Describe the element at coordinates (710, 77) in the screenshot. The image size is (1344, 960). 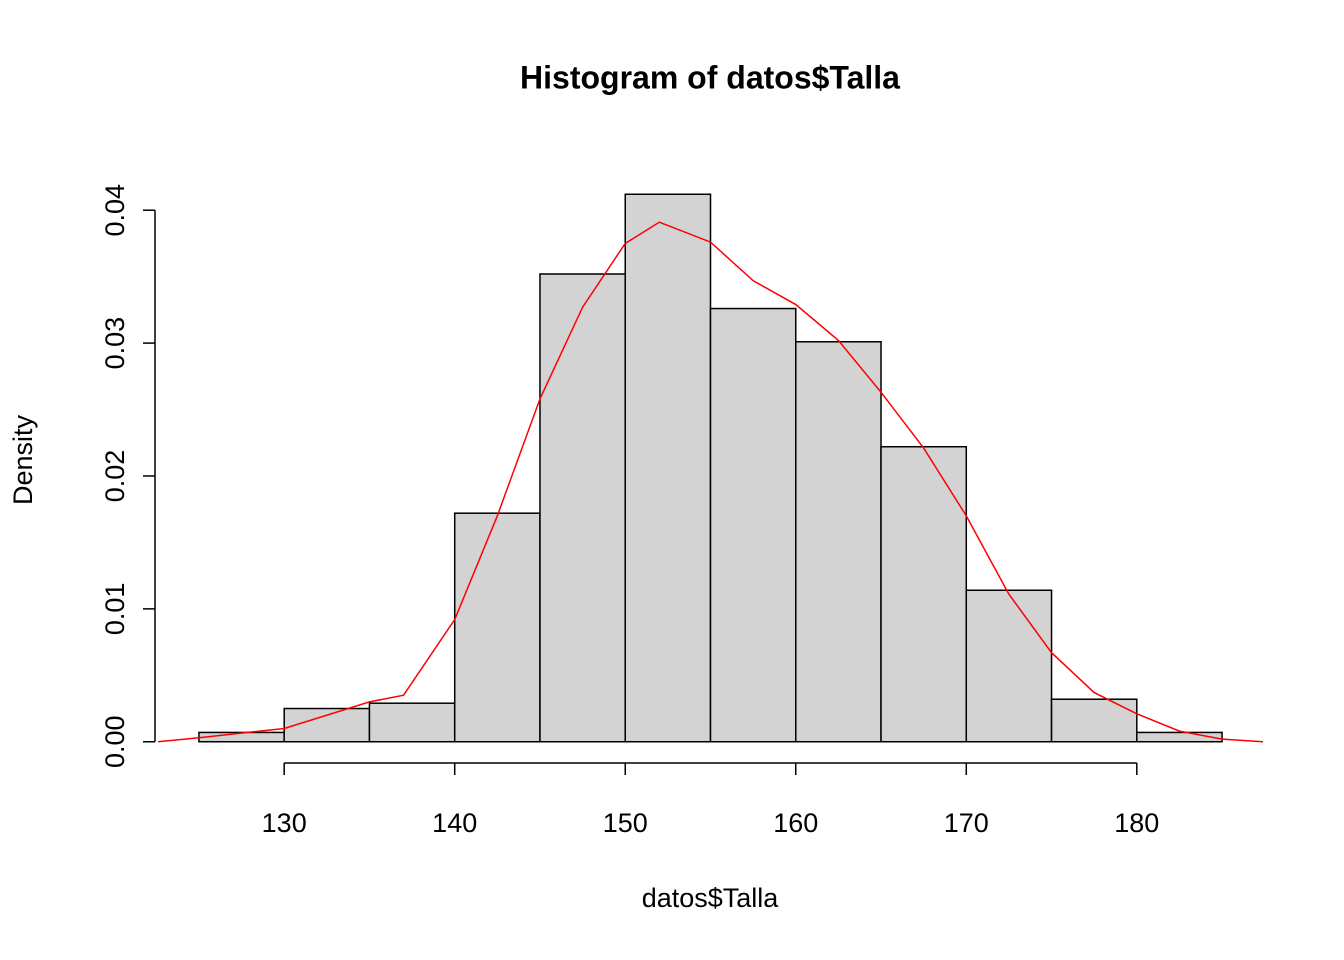
I see `chart-title: Histogram of datos$Talla` at that location.